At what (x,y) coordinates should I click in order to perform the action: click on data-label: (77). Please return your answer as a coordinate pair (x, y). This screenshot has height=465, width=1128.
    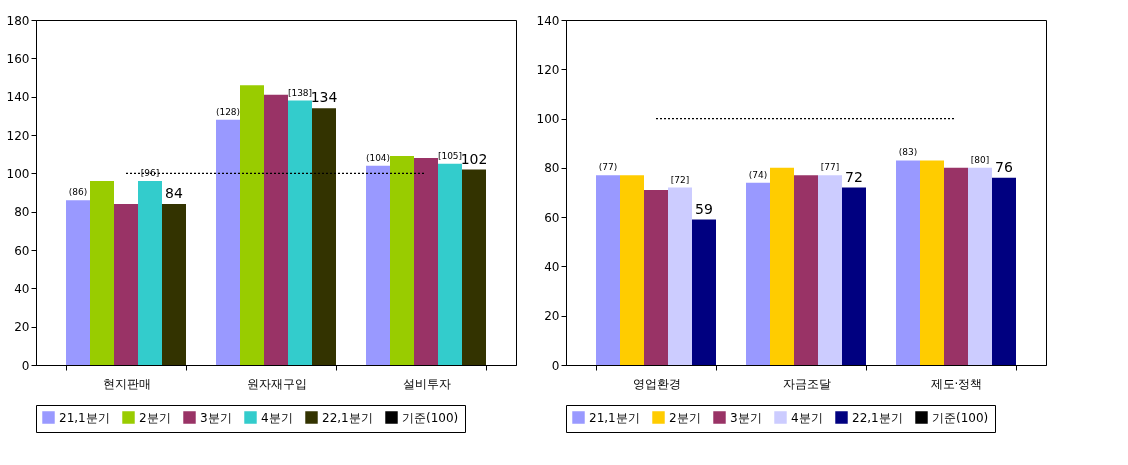
    Looking at the image, I should click on (608, 167).